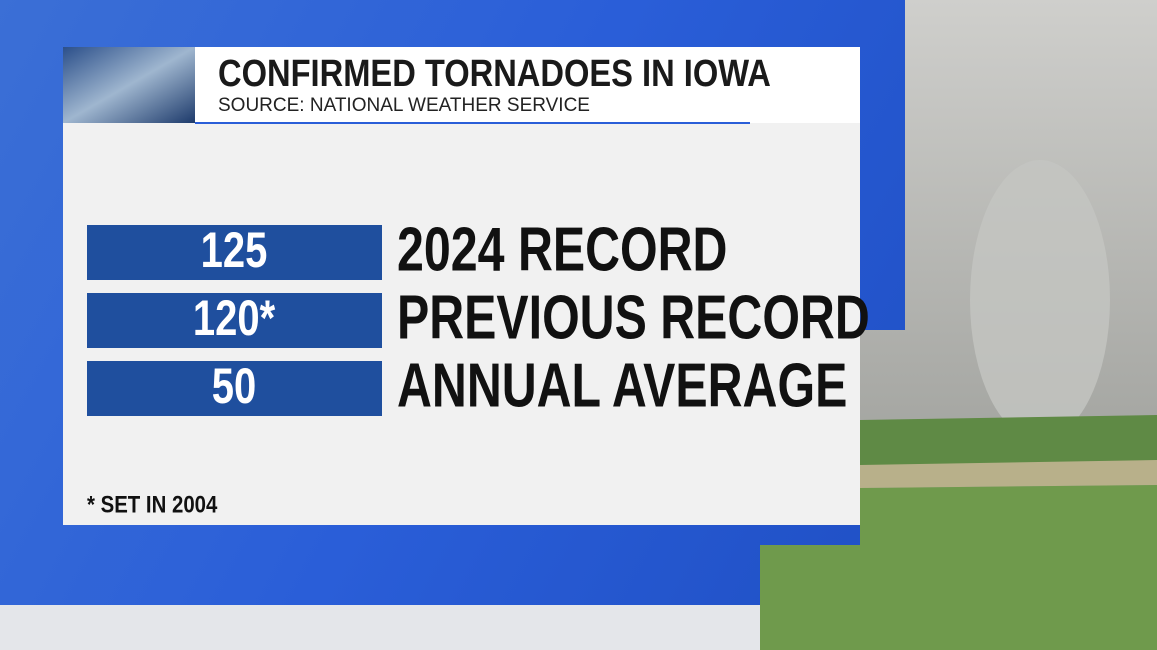 Image resolution: width=1157 pixels, height=650 pixels. I want to click on label: ANNUAL AVERAGE, so click(622, 385).